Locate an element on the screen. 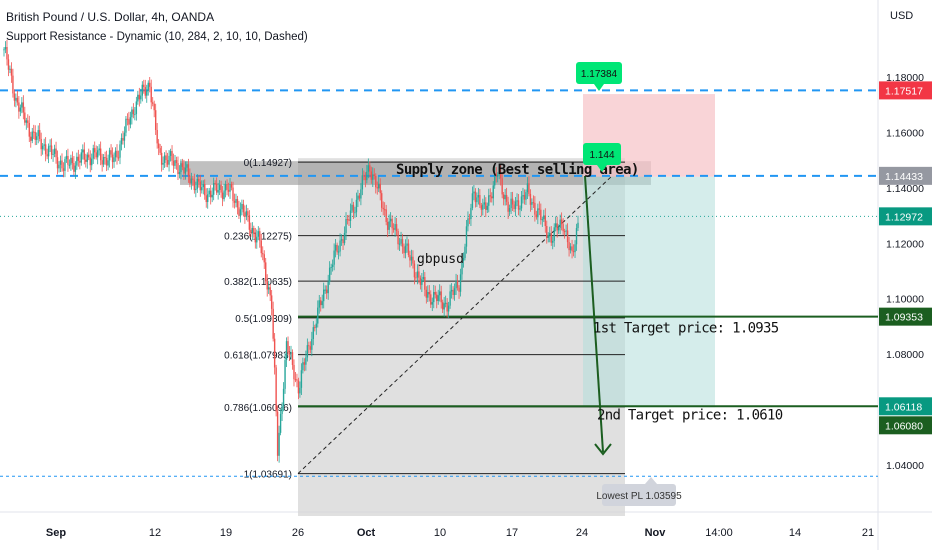 The width and height of the screenshot is (932, 550). y-tick-label: 1.04000 is located at coordinates (905, 466).